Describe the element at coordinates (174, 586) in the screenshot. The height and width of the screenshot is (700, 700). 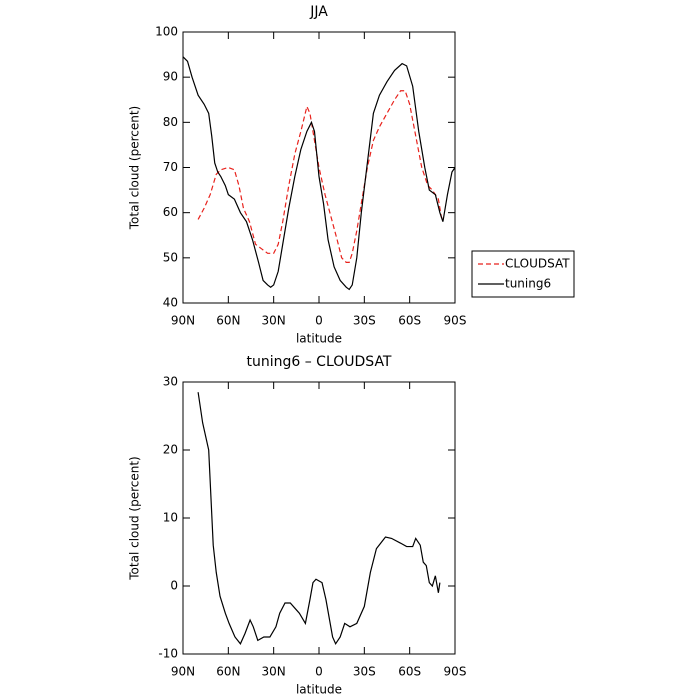
I see `y-tick-label: 0` at that location.